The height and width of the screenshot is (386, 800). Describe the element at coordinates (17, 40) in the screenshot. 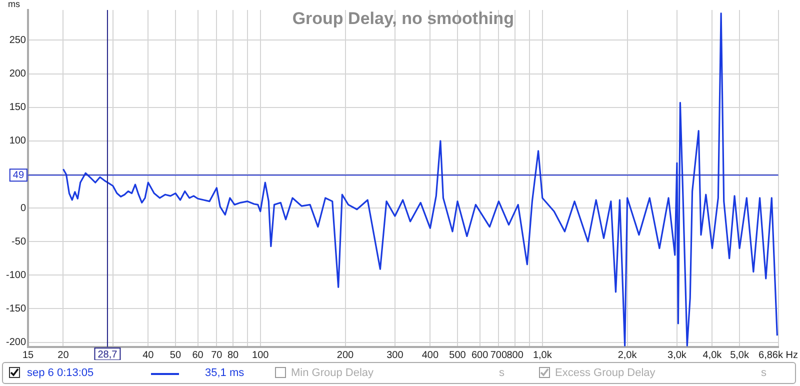

I see `y-tick-label: 250` at that location.